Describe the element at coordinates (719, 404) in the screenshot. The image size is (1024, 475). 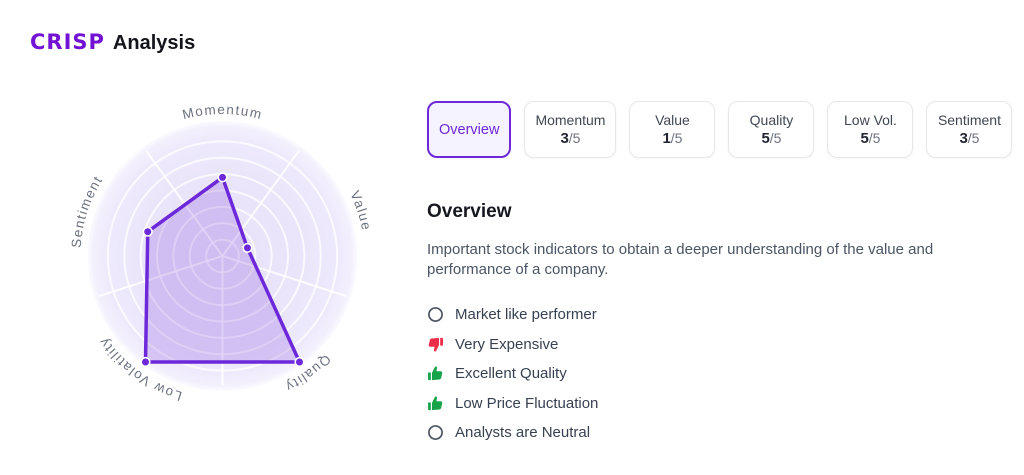
I see `list-item: Low Price Fluctuation` at that location.